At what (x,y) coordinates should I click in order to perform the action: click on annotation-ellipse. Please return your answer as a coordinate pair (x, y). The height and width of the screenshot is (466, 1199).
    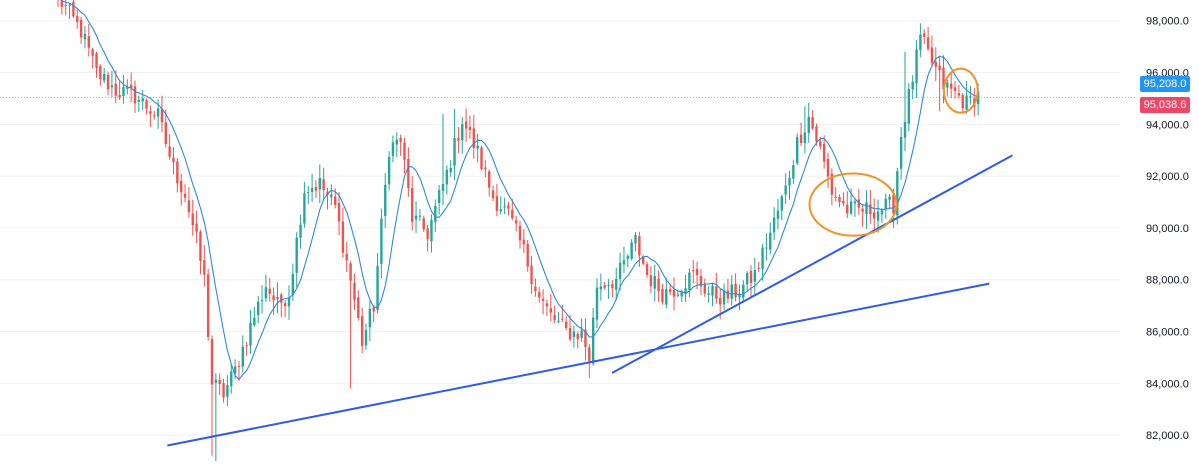
    Looking at the image, I should click on (960, 90).